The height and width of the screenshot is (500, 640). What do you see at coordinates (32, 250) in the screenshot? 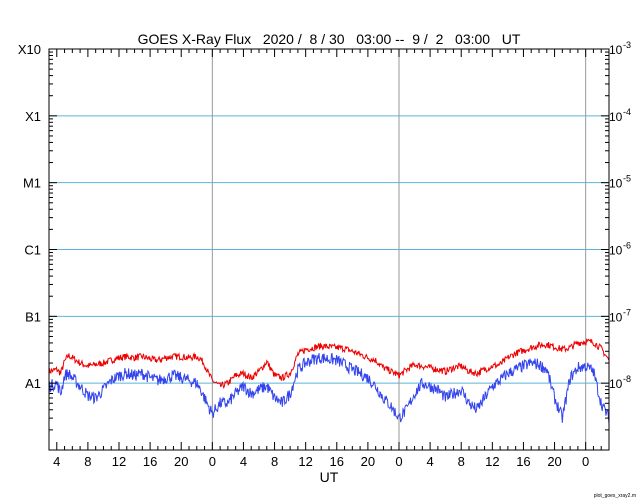
I see `y-tick-label-left: C1` at bounding box center [32, 250].